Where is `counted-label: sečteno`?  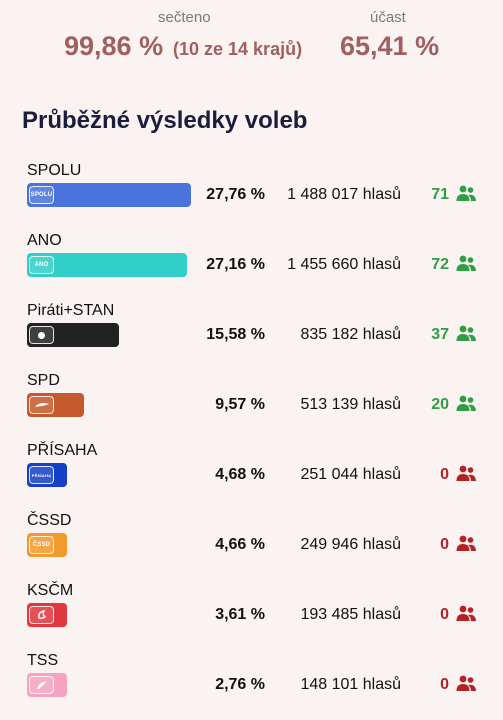 counted-label: sečteno is located at coordinates (184, 17).